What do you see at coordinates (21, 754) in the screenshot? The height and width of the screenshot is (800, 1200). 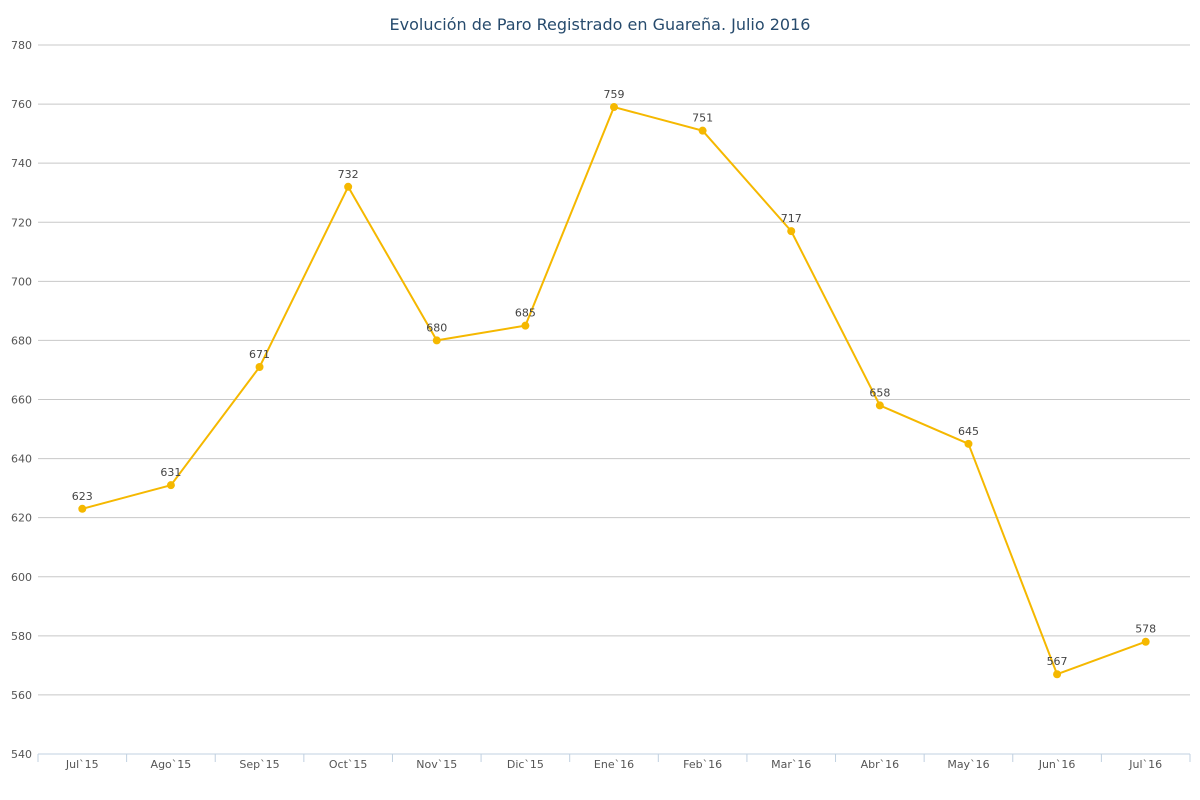 I see `y-tick-label: 540` at bounding box center [21, 754].